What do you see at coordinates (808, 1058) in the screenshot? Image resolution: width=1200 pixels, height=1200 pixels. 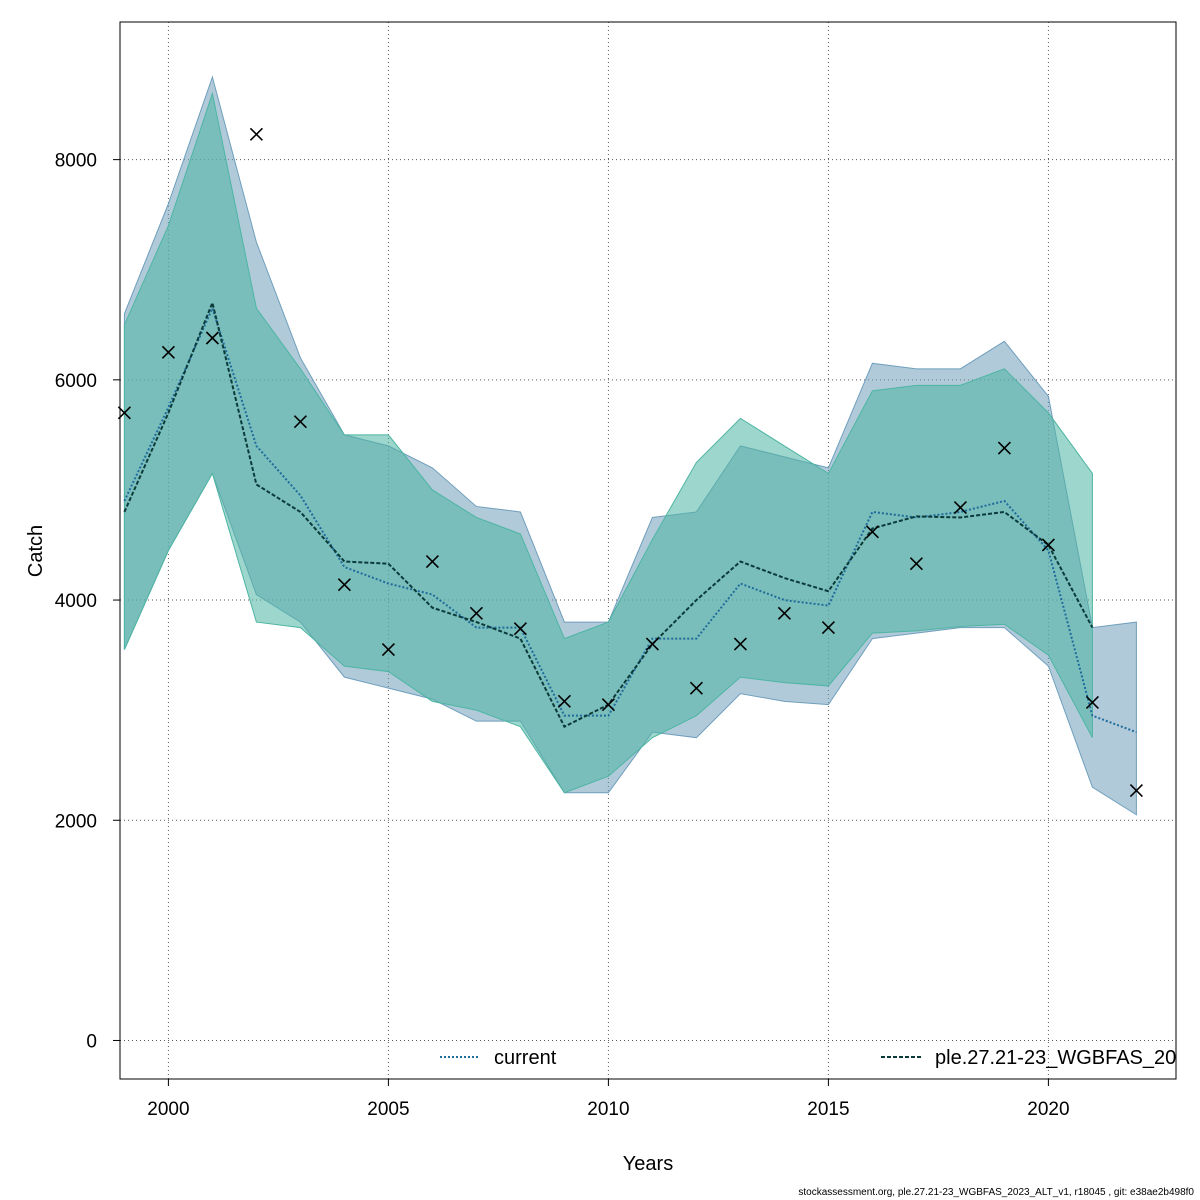 I see `legend: current ple.27.21-23_WGBFAS_20` at bounding box center [808, 1058].